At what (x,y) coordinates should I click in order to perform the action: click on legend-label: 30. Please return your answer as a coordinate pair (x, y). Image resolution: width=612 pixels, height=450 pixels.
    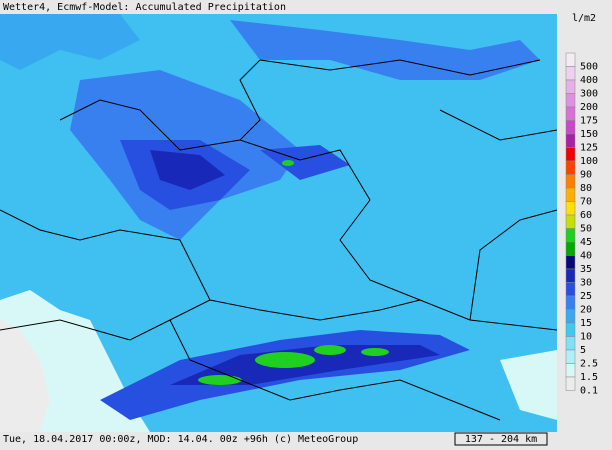
    Looking at the image, I should click on (586, 283).